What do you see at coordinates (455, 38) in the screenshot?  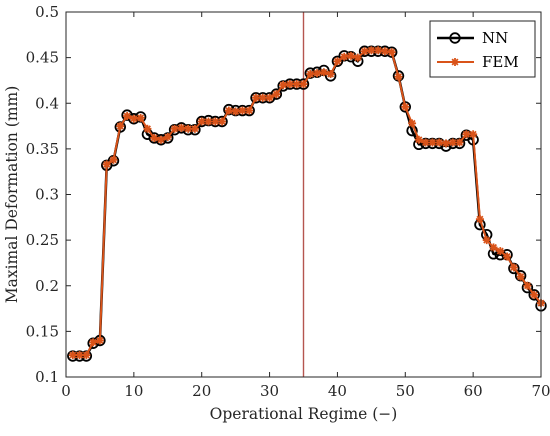 I see `legend-circle-marker` at bounding box center [455, 38].